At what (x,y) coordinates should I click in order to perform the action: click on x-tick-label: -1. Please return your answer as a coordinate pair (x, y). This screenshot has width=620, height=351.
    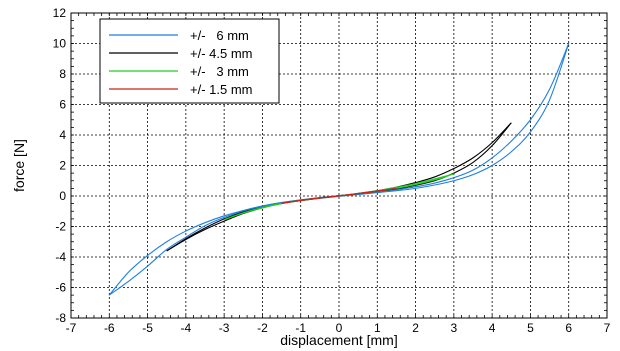
    Looking at the image, I should click on (300, 328).